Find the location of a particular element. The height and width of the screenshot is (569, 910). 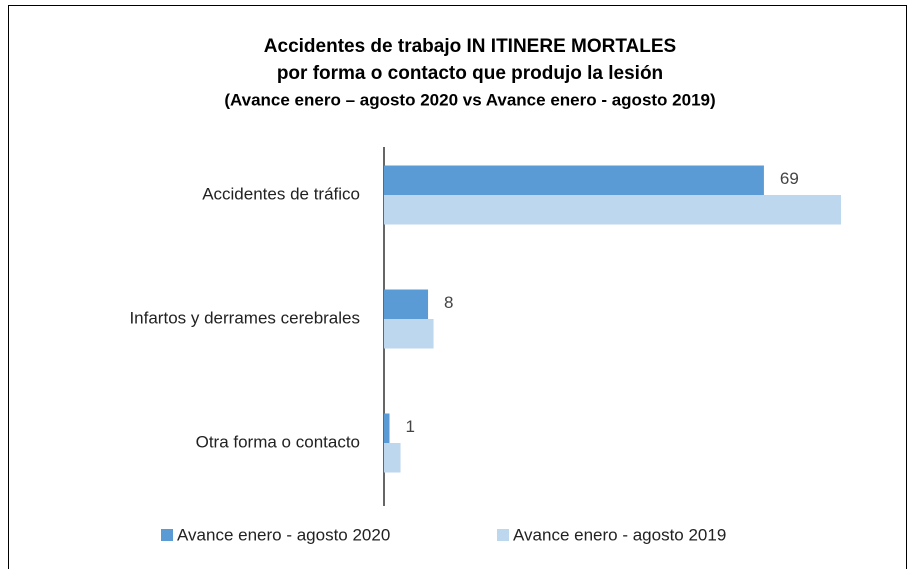

y-tick-label: Infartos y derrames cerebrales is located at coordinates (244, 317).